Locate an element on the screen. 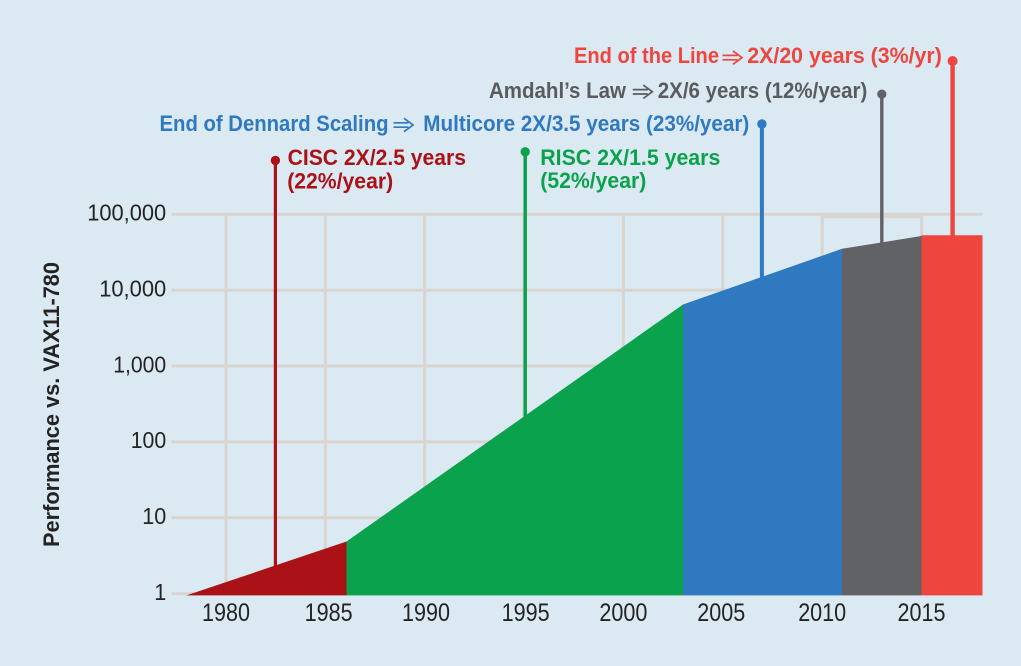 Image resolution: width=1021 pixels, height=666 pixels. svg-text: 2X/6 years (12%/year) is located at coordinates (763, 90).